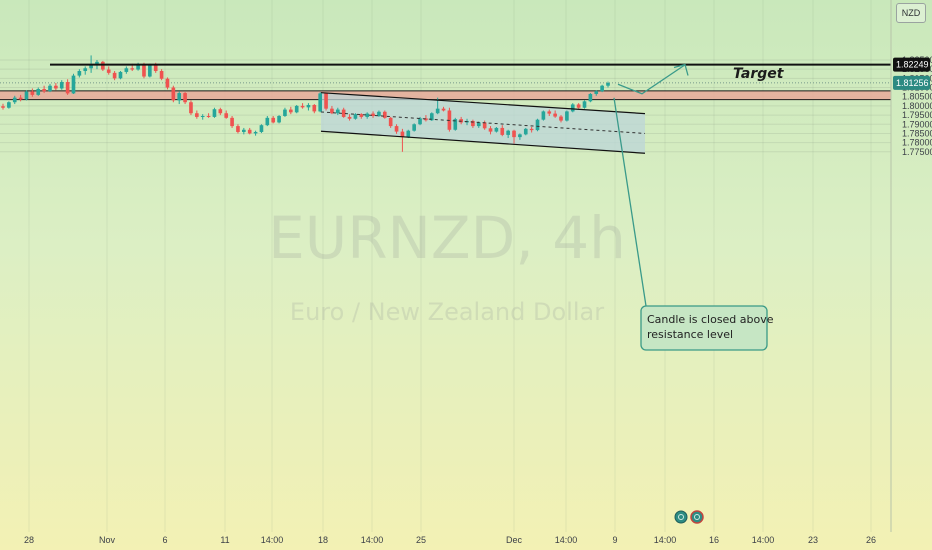 The width and height of the screenshot is (932, 550). I want to click on projection-arrow, so click(651, 79).